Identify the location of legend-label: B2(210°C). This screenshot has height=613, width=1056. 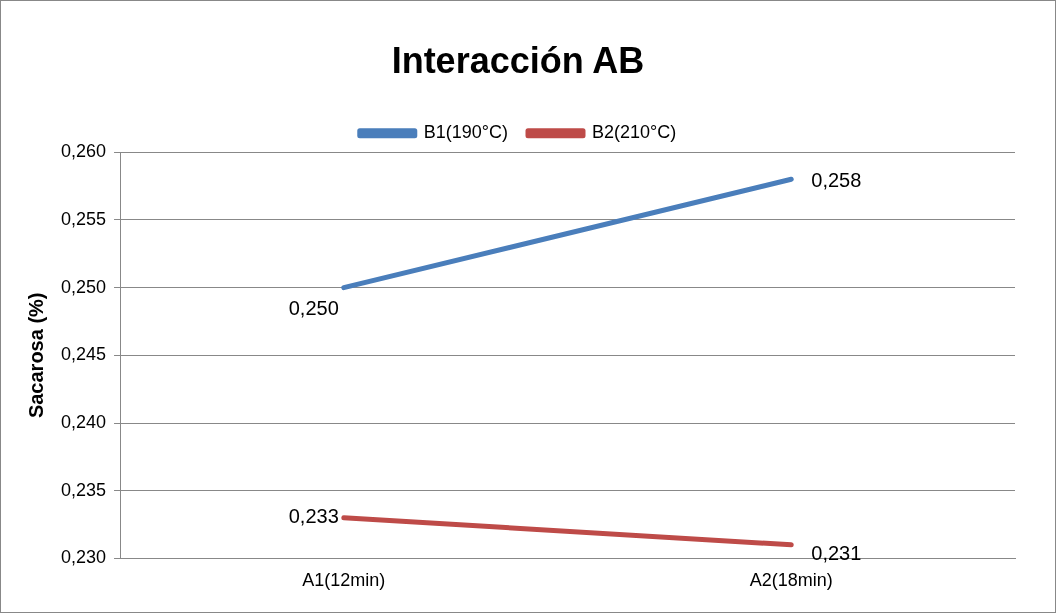
(634, 132).